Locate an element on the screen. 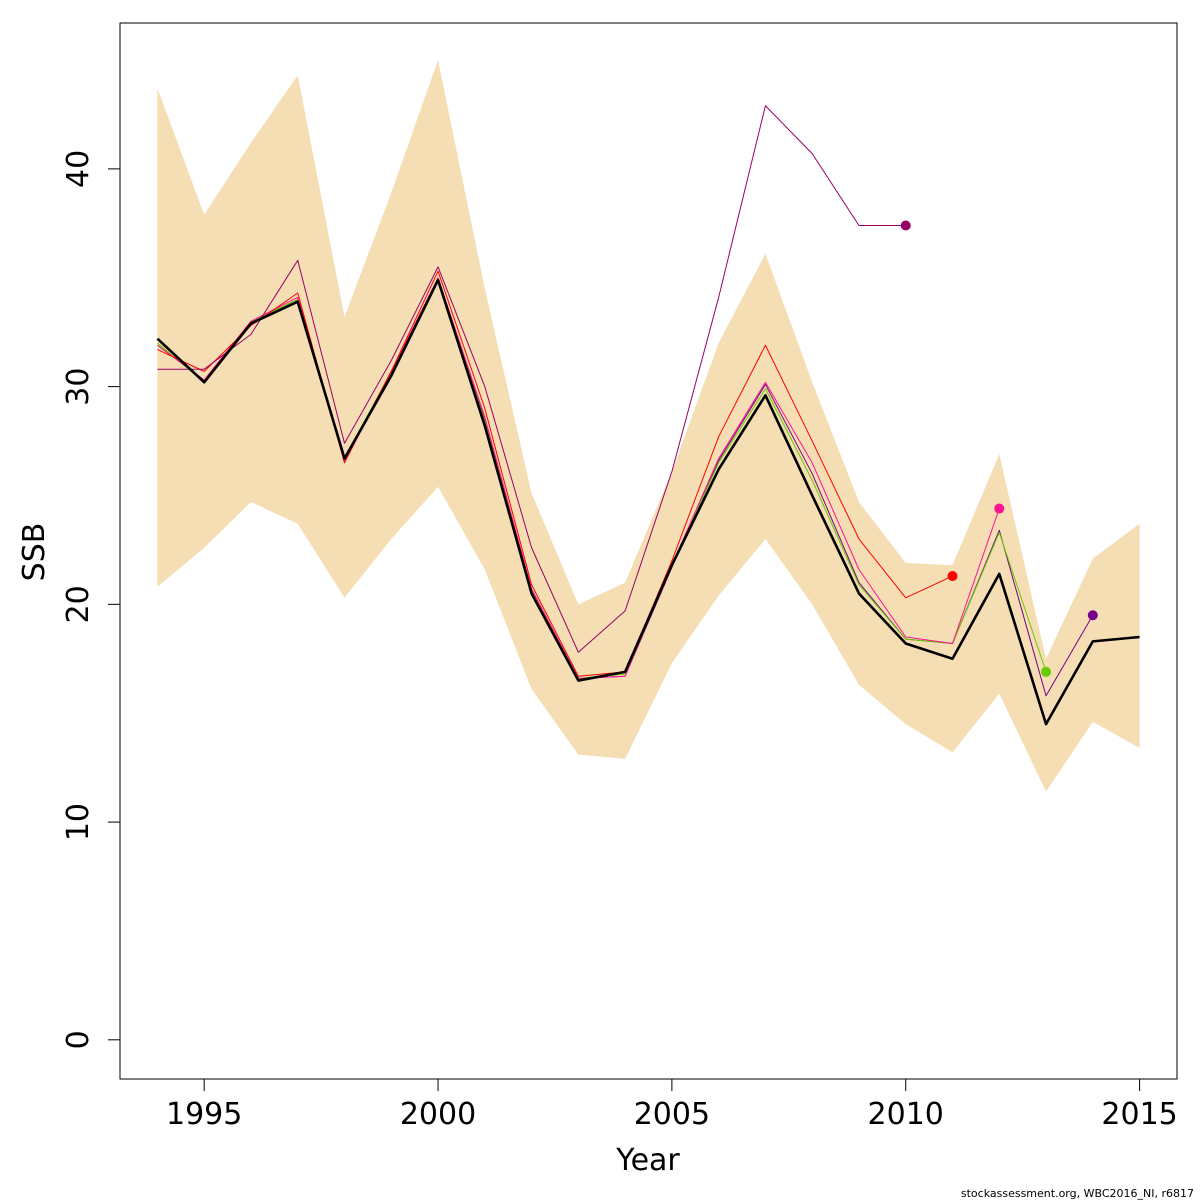 Image resolution: width=1200 pixels, height=1200 pixels. x-tick-label-2010: 2010 is located at coordinates (906, 1114).